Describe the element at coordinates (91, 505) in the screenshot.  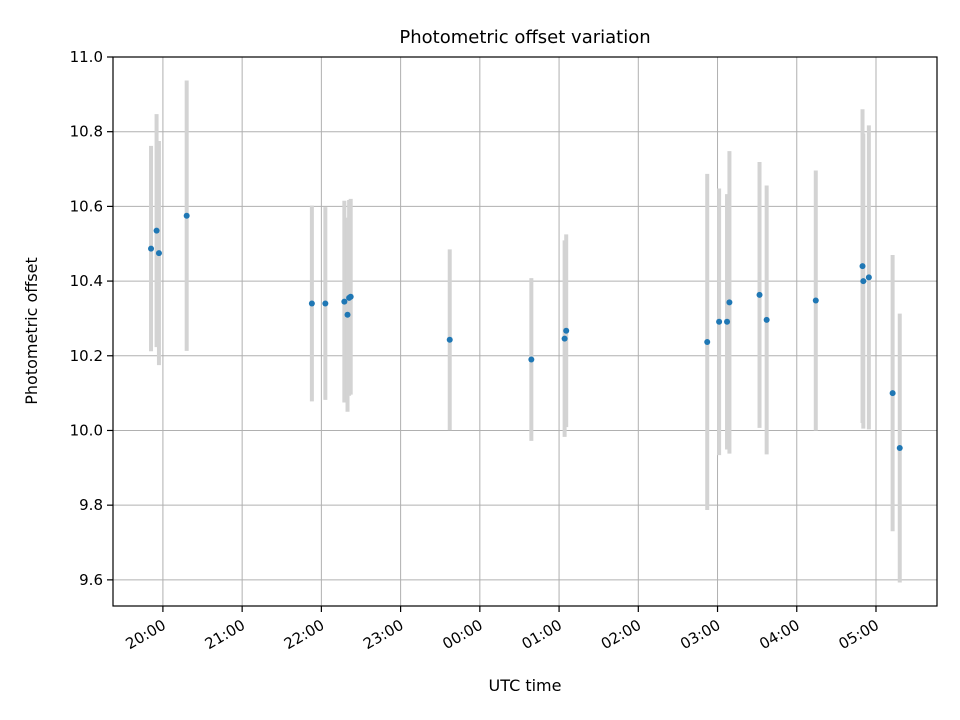
I see `y-tick-label: 9.8` at that location.